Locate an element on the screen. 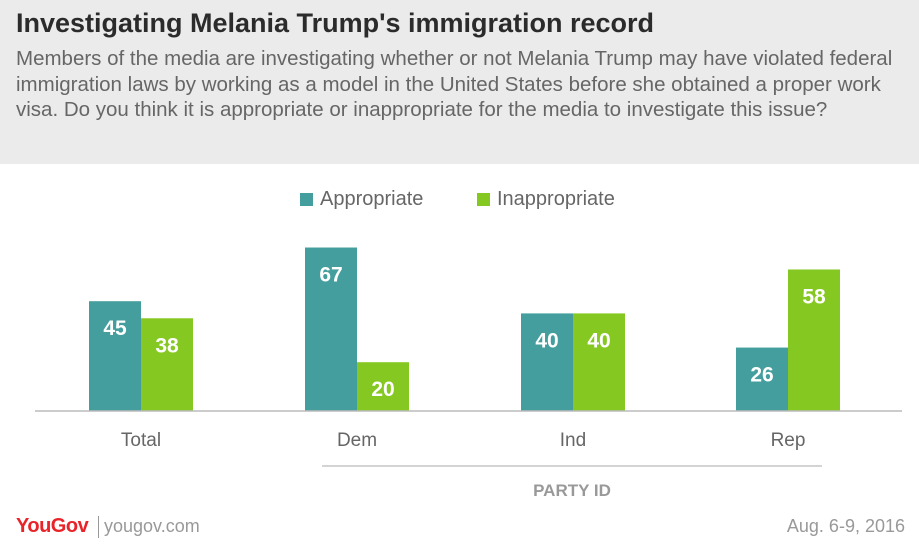  bar-ind-appropriate is located at coordinates (547, 362).